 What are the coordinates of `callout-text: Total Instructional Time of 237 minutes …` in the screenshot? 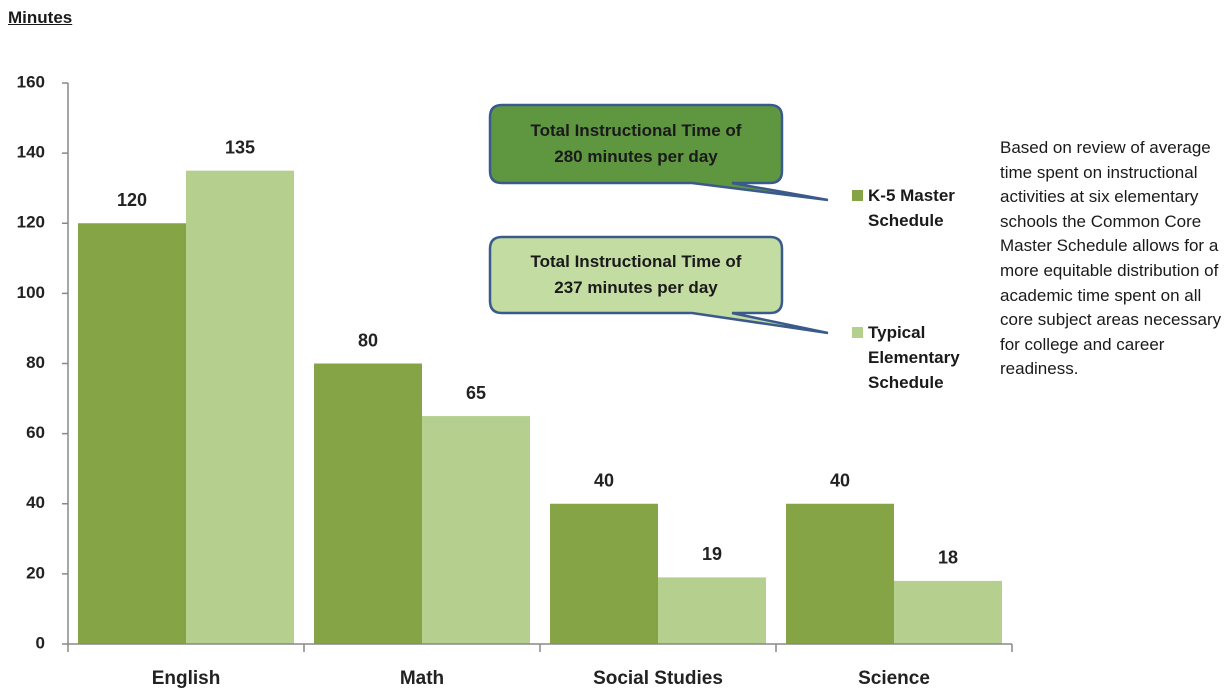 It's located at (636, 274).